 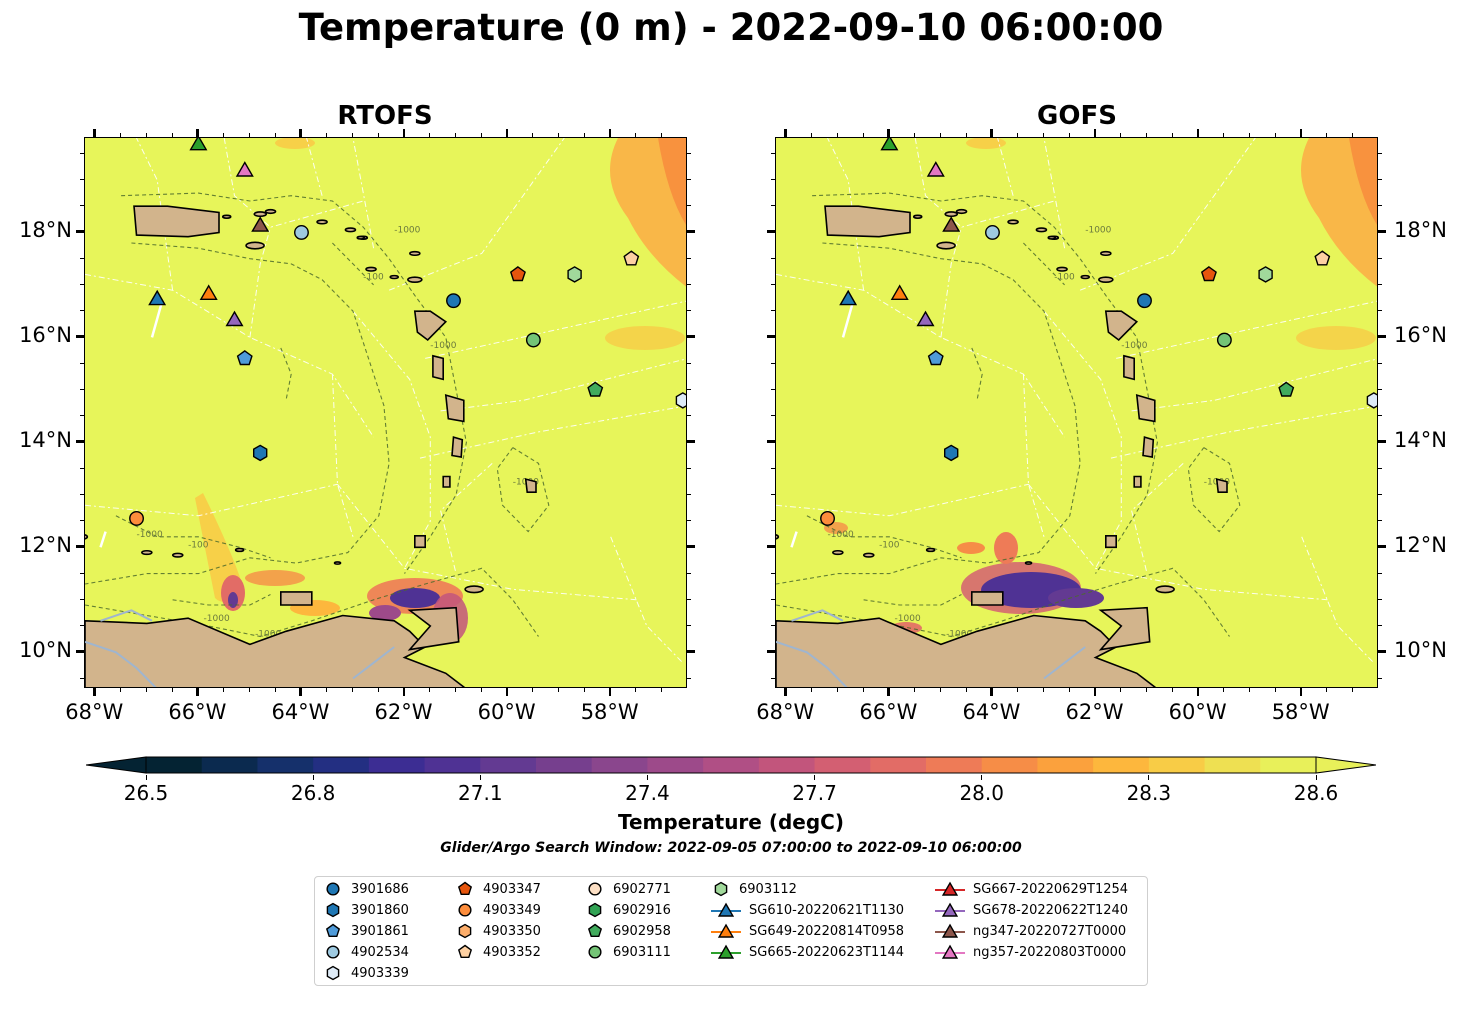 What do you see at coordinates (366, 952) in the screenshot?
I see `legend-item: 4902534` at bounding box center [366, 952].